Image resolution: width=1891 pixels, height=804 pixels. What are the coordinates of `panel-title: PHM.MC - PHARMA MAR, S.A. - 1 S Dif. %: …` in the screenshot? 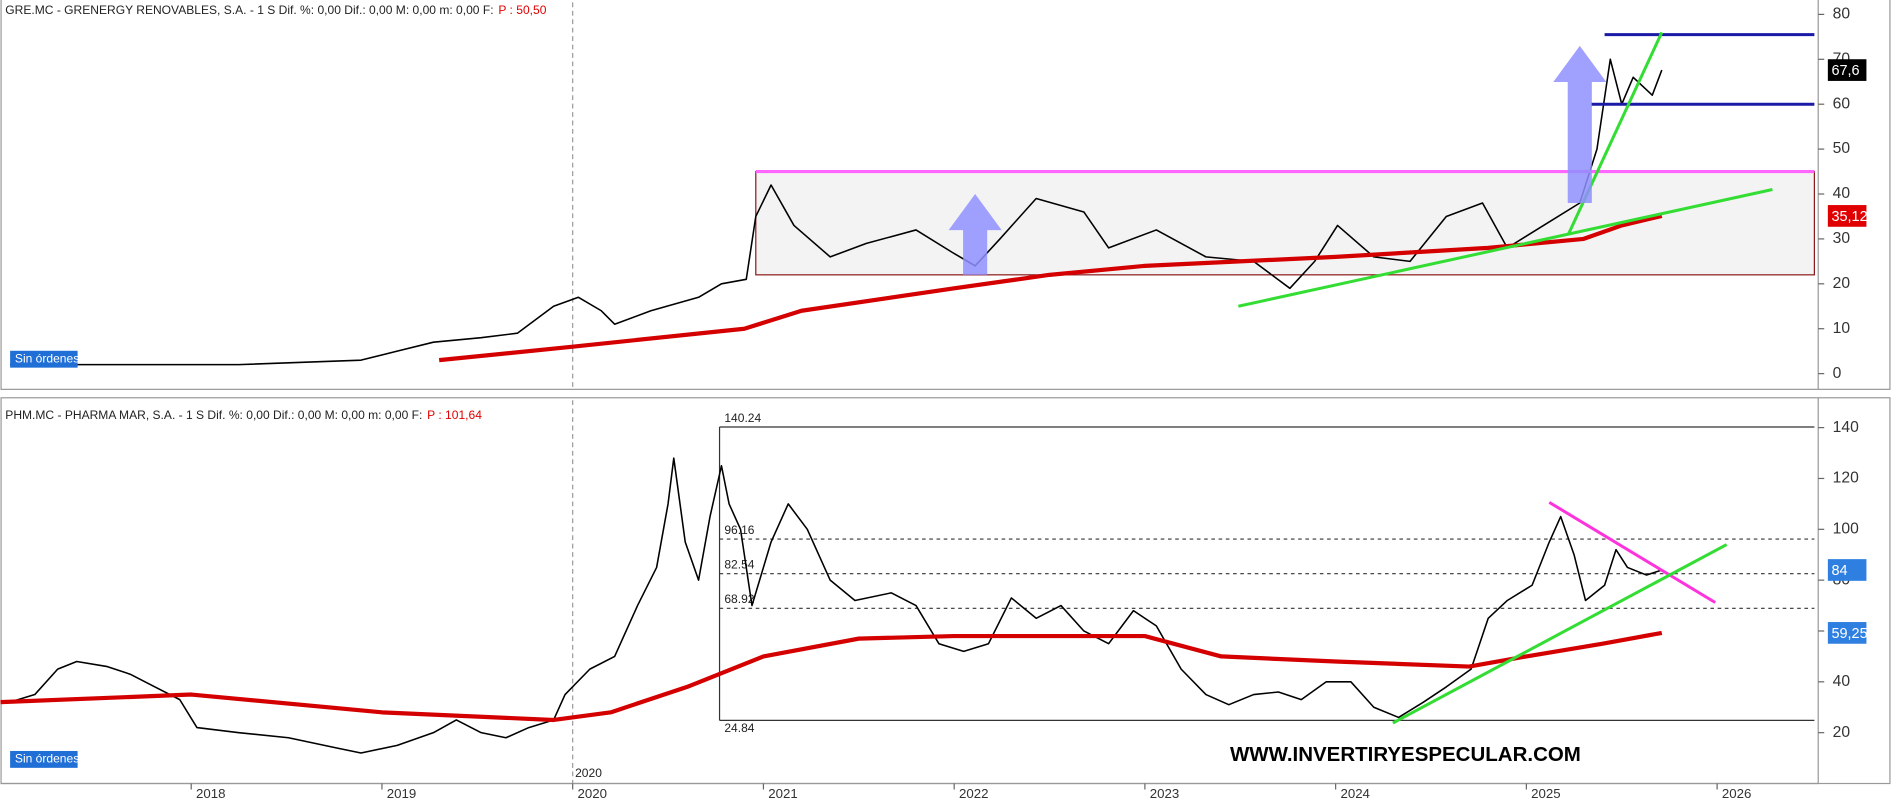 It's located at (213, 415).